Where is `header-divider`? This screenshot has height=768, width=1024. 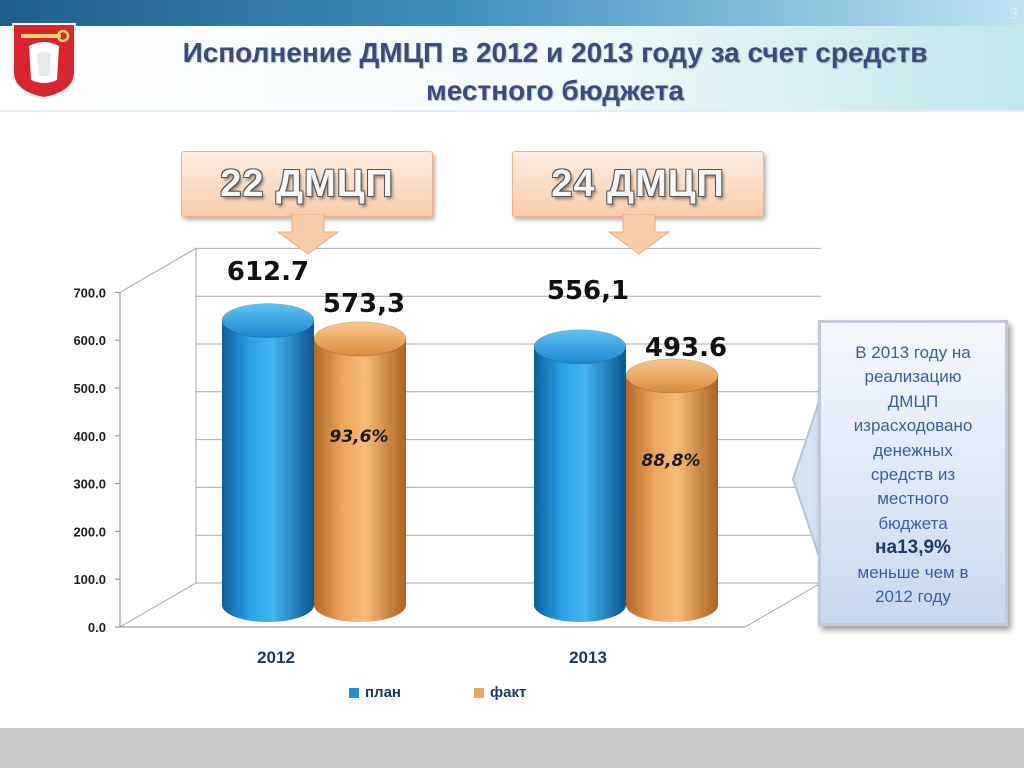
header-divider is located at coordinates (512, 111).